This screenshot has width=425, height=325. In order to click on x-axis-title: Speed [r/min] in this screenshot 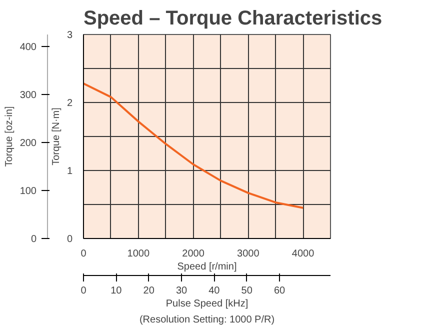, I will do `click(207, 267)`.